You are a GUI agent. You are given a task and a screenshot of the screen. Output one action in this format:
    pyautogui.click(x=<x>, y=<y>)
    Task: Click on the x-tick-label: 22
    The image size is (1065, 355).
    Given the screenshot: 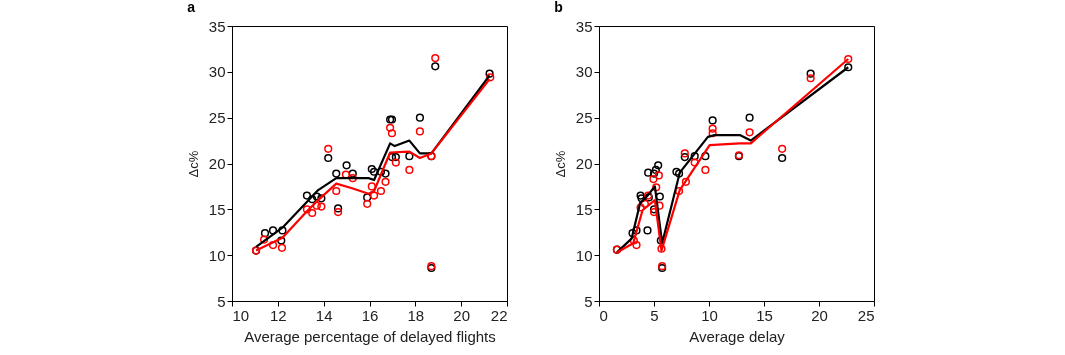 What is the action you would take?
    pyautogui.click(x=499, y=315)
    